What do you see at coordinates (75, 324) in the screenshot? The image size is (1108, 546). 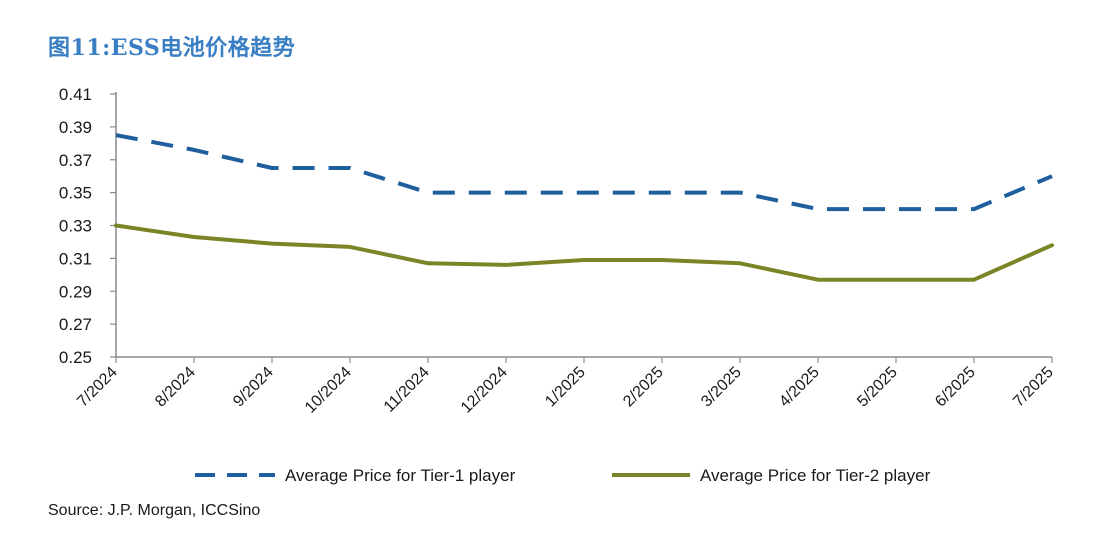 I see `y-tick-label: 0.27` at bounding box center [75, 324].